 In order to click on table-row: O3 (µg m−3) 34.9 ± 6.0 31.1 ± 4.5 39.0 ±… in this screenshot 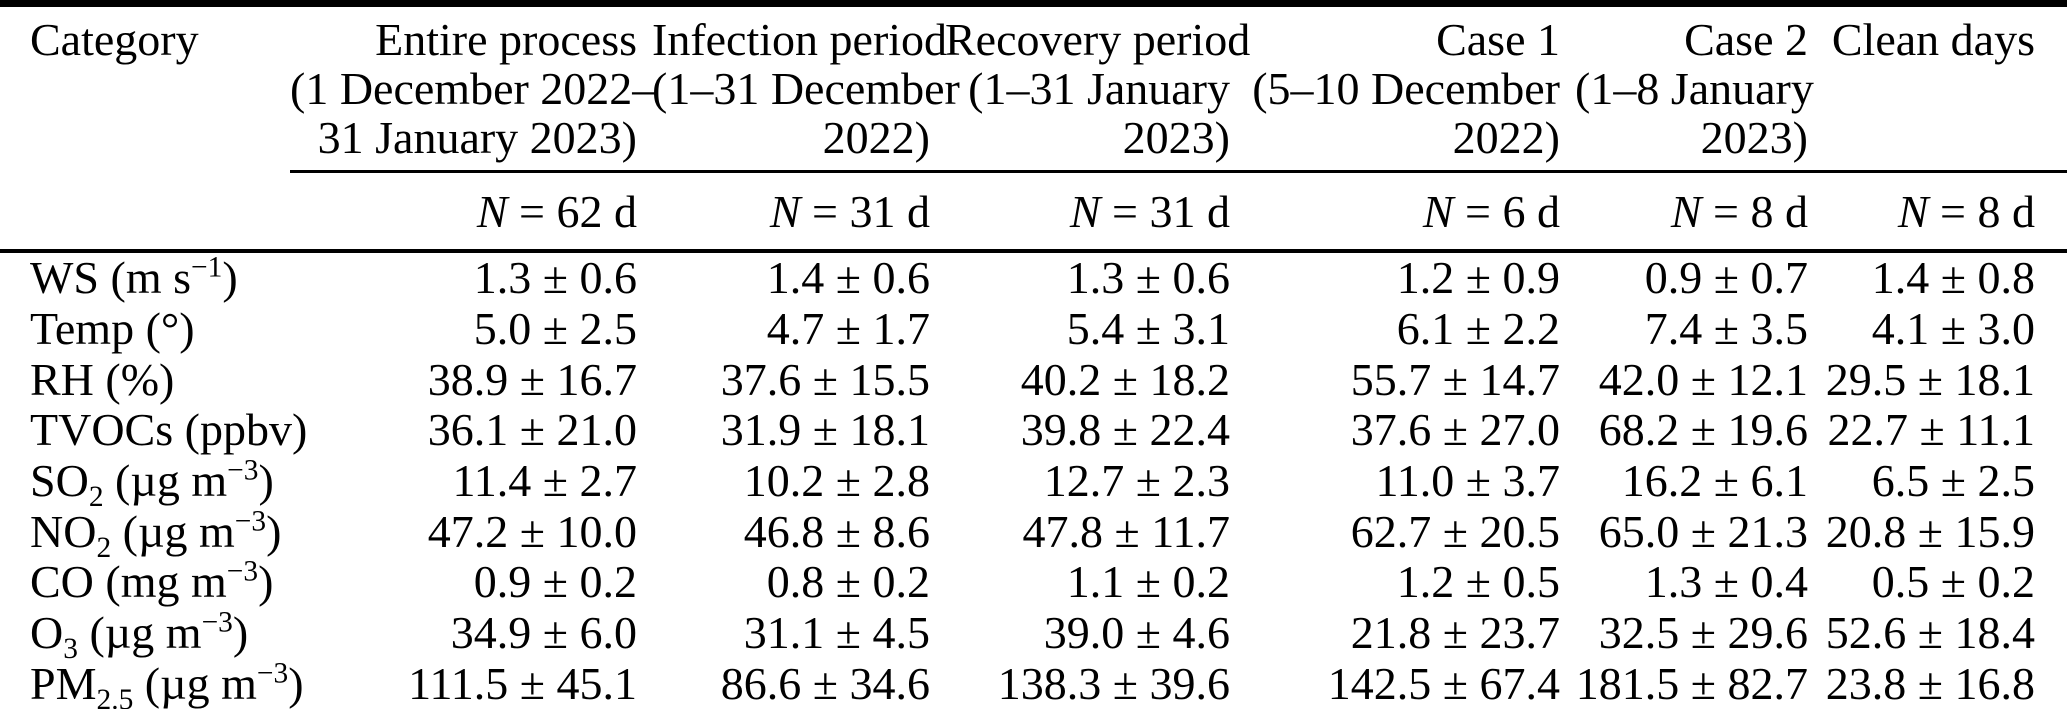, I will do `click(1033, 636)`.